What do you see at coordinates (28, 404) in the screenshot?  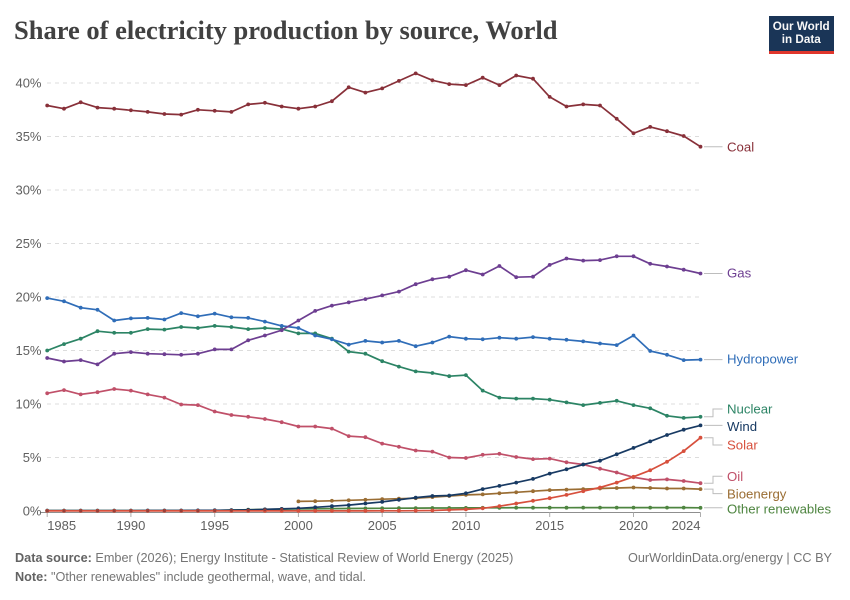 I see `svg-text: 10%` at bounding box center [28, 404].